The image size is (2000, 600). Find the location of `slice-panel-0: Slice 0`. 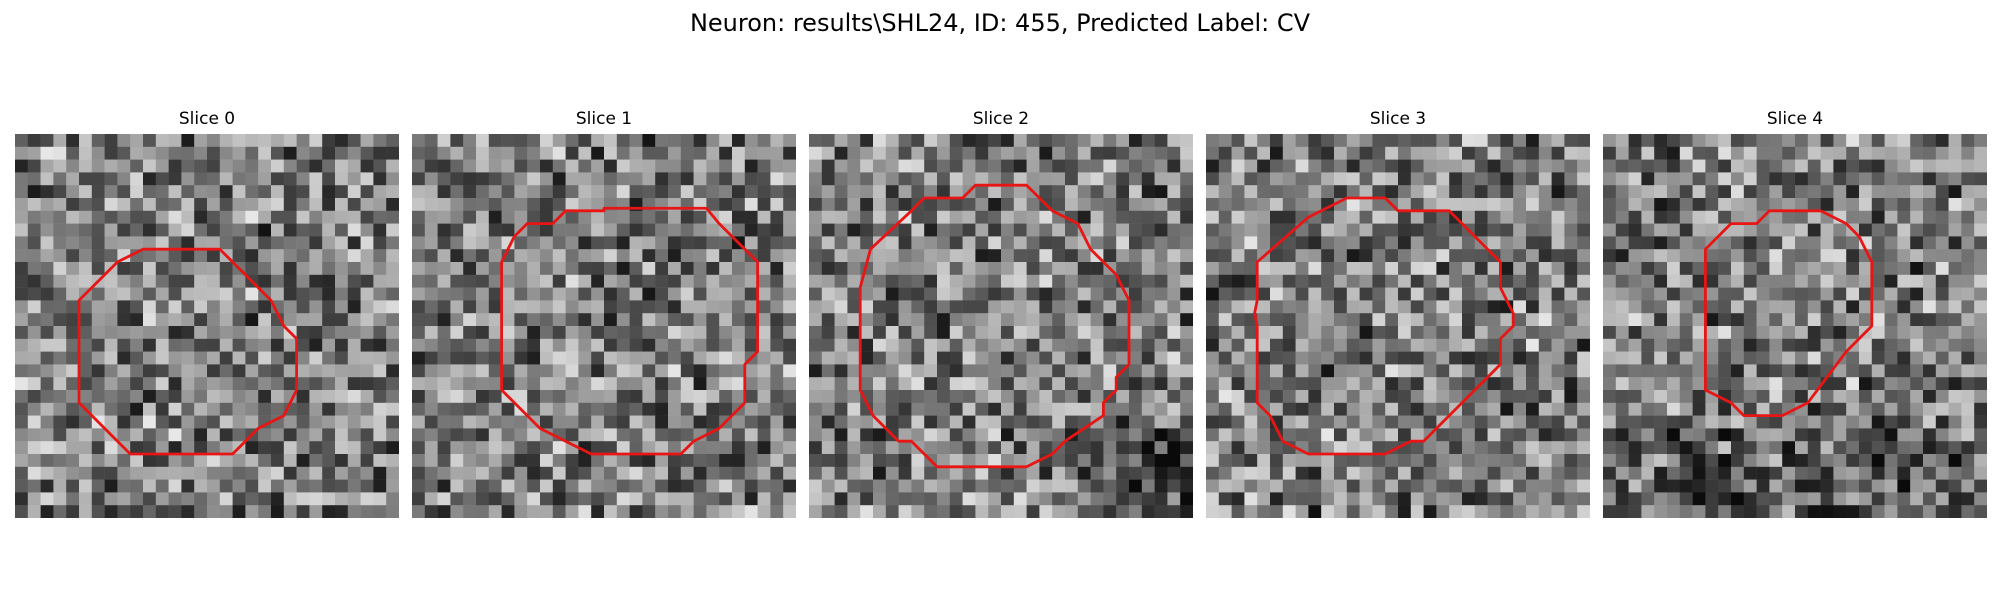

slice-panel-0: Slice 0 is located at coordinates (207, 313).